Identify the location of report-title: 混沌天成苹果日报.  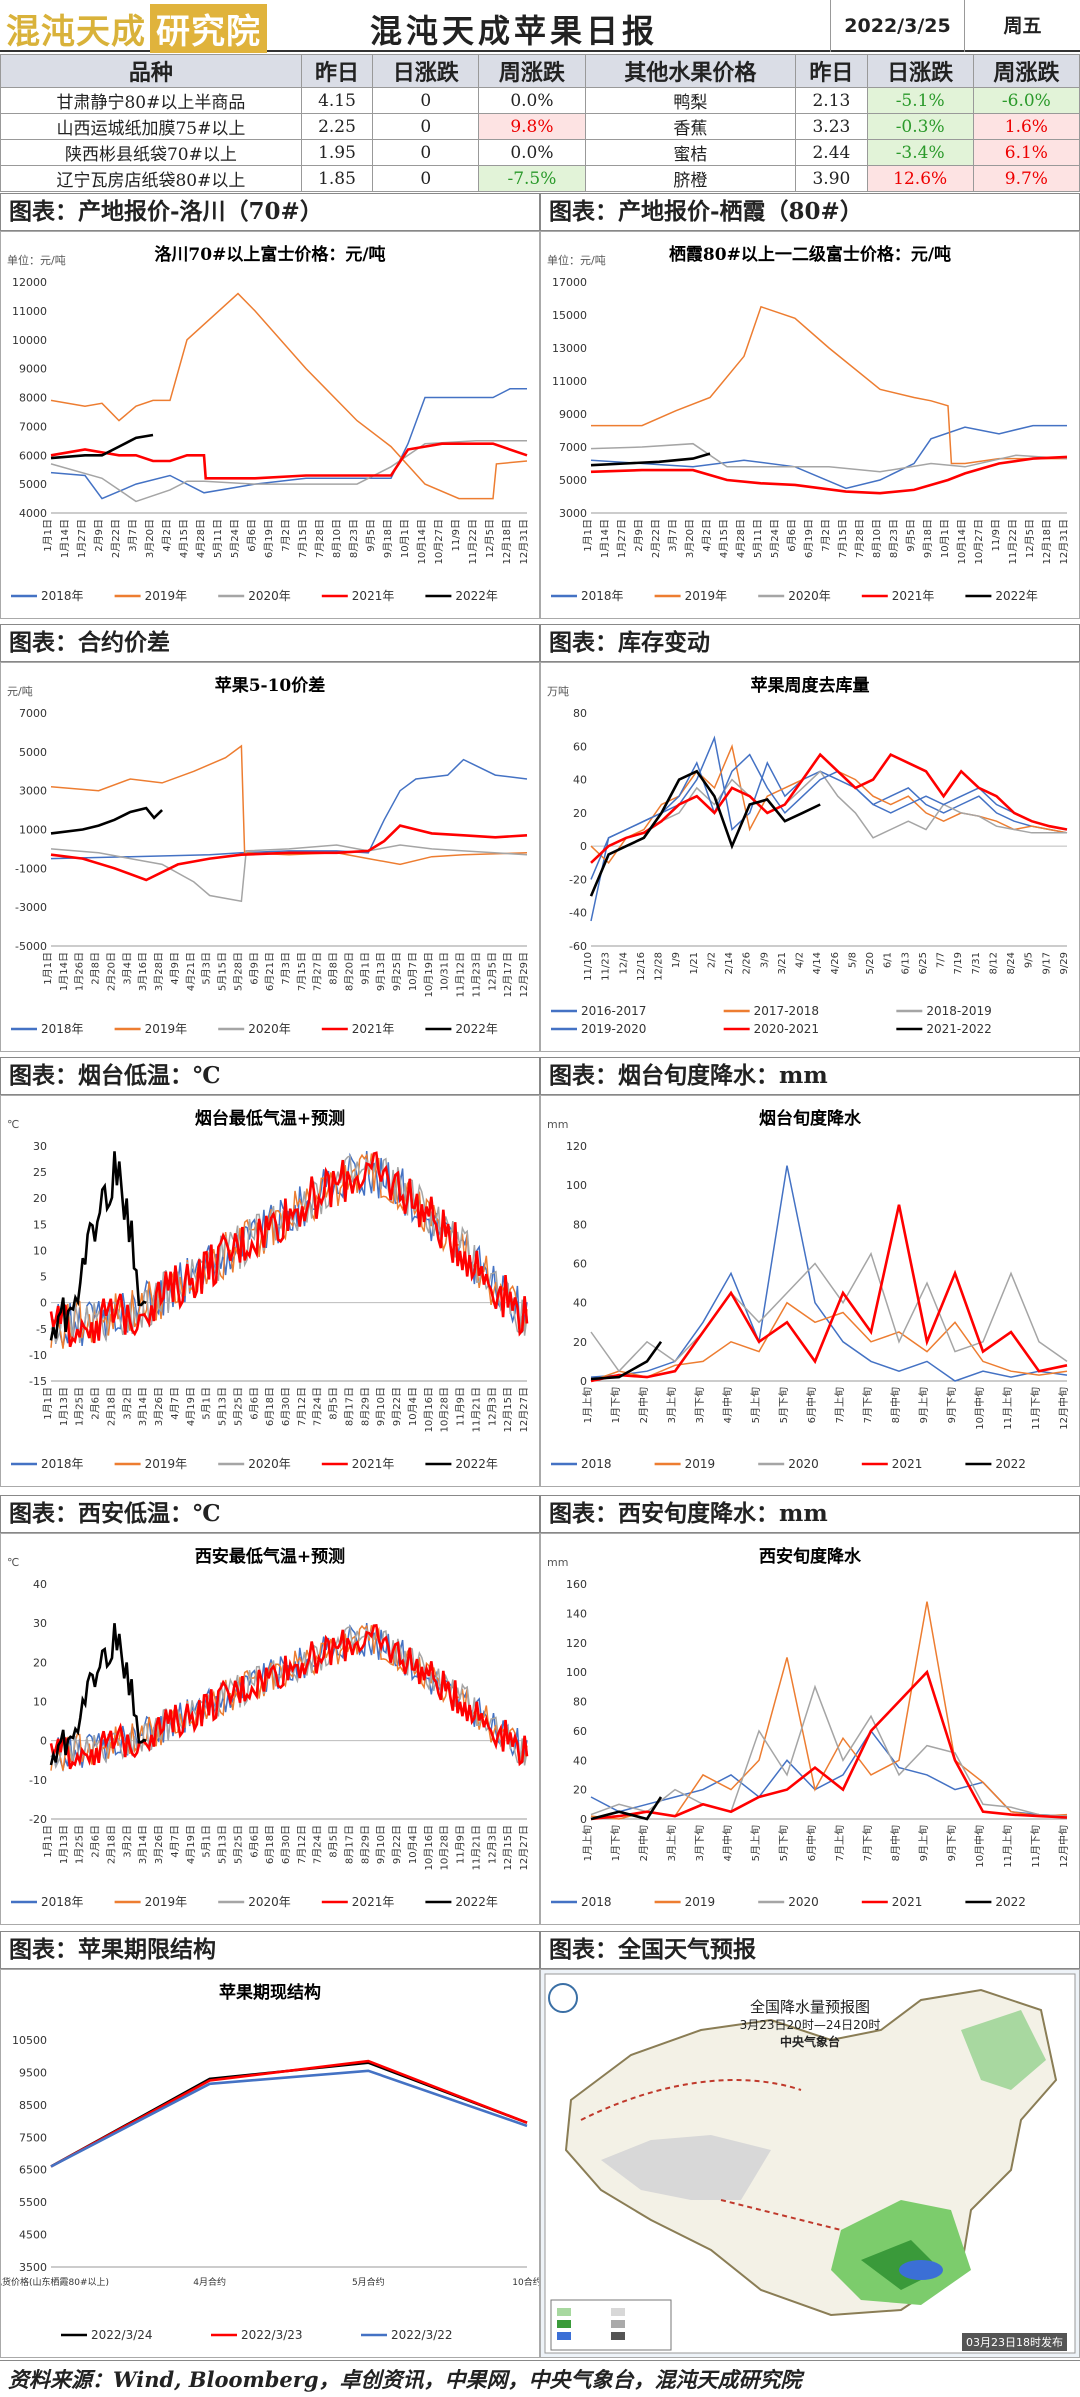
(514, 31).